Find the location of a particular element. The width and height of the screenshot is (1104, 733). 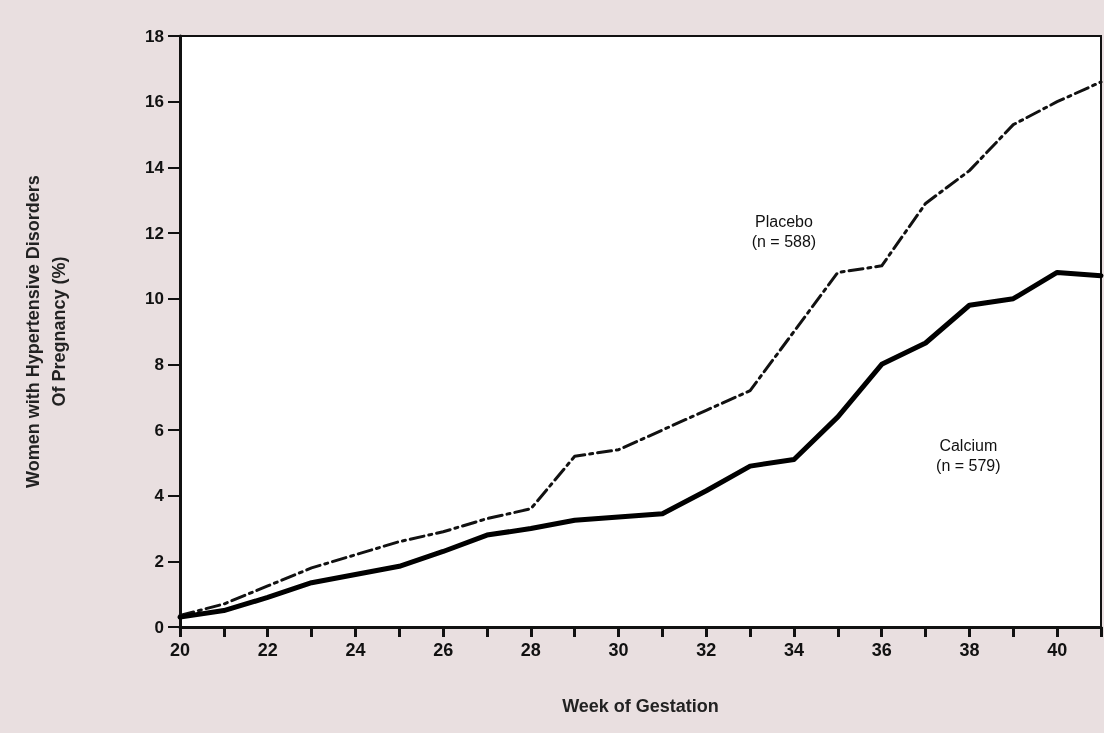

x-tick-label: 24 is located at coordinates (355, 650).